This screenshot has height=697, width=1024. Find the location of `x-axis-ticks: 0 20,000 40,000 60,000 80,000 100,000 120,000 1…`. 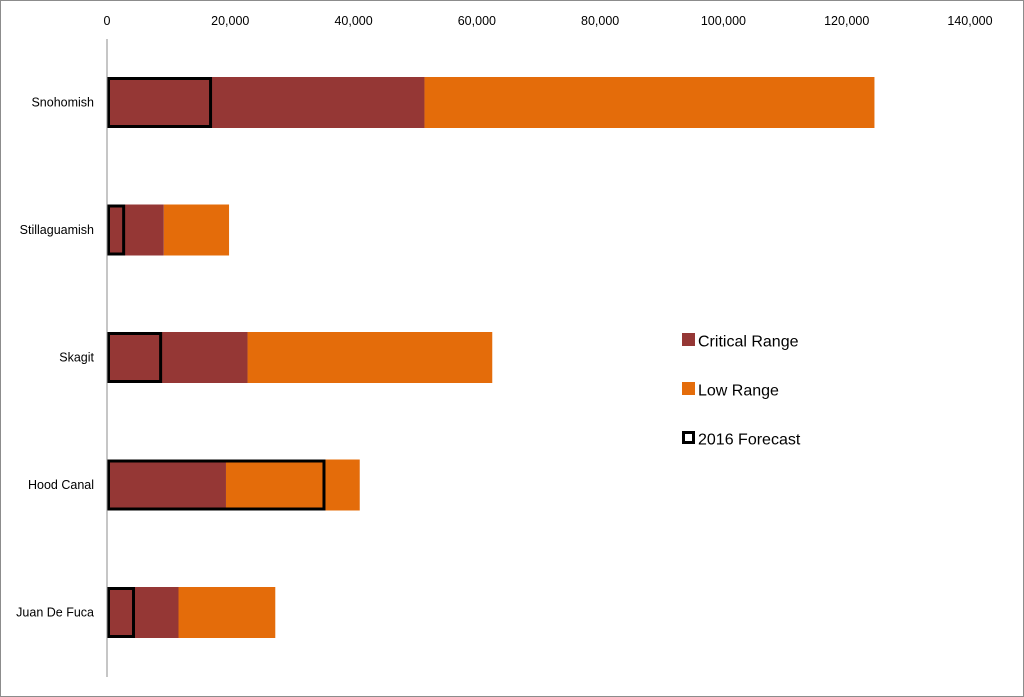

x-axis-ticks: 0 20,000 40,000 60,000 80,000 100,000 120,000 1… is located at coordinates (548, 21).